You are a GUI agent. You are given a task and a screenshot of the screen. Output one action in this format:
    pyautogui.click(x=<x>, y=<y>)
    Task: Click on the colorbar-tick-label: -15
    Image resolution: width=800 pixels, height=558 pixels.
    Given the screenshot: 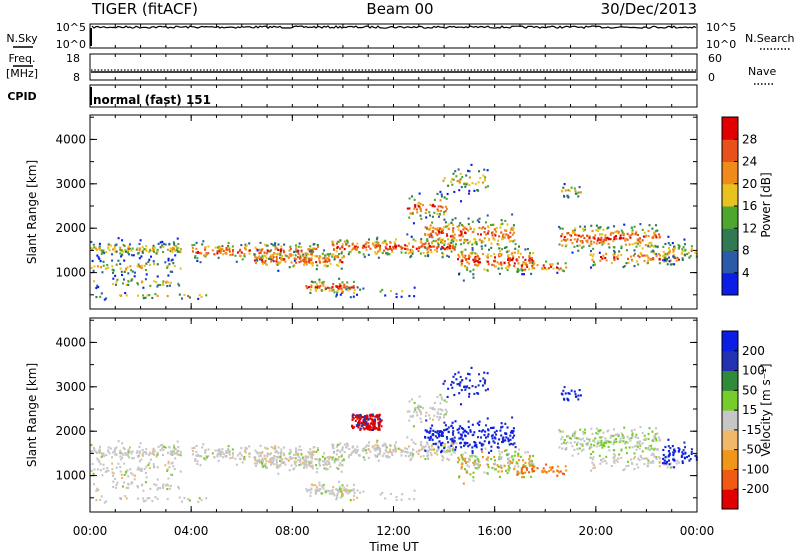 What is the action you would take?
    pyautogui.click(x=752, y=430)
    